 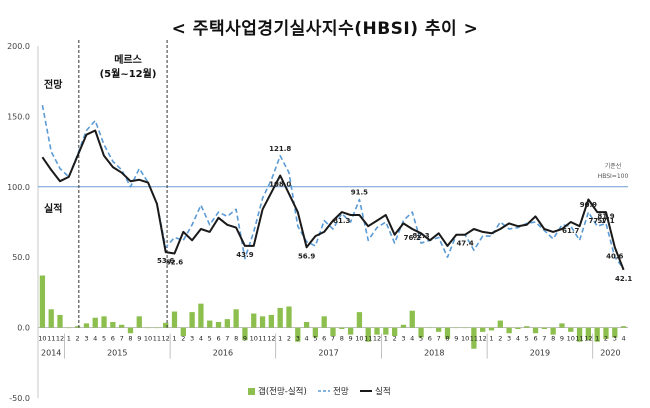 I want to click on data-label: 56.9, so click(x=306, y=256).